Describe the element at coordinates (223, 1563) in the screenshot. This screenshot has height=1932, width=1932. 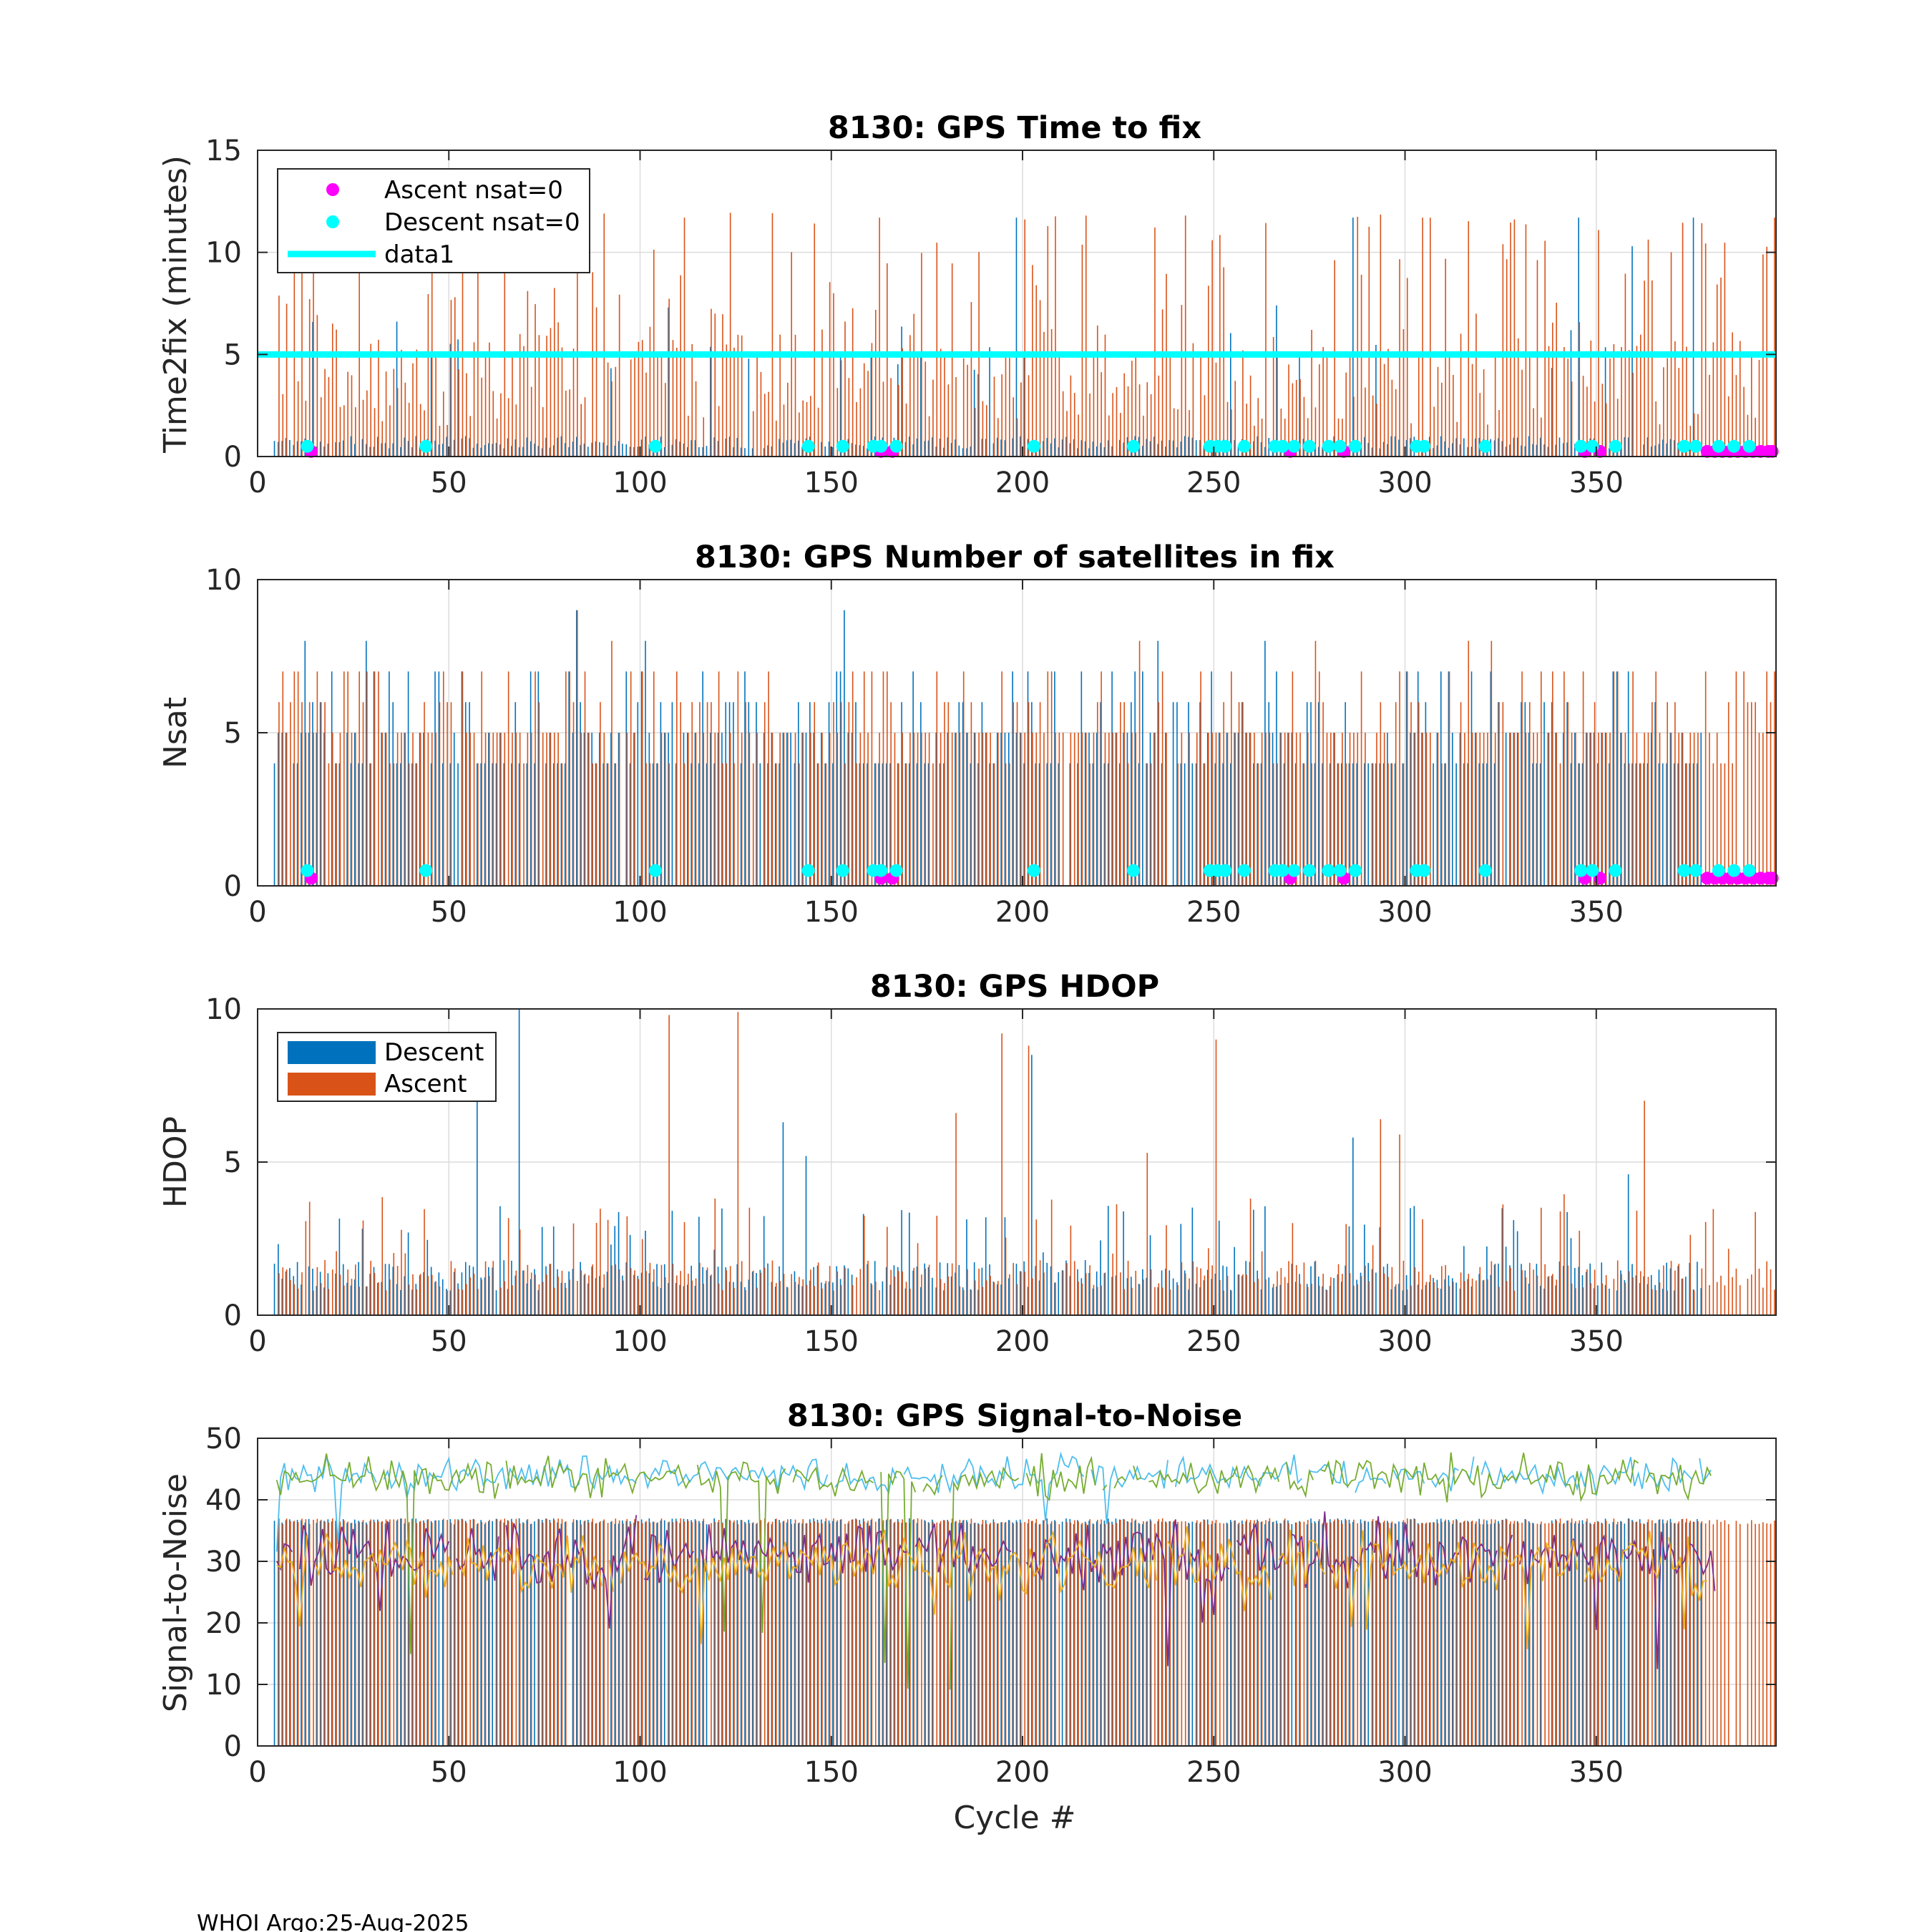
I see `y-tick-label: 30` at that location.